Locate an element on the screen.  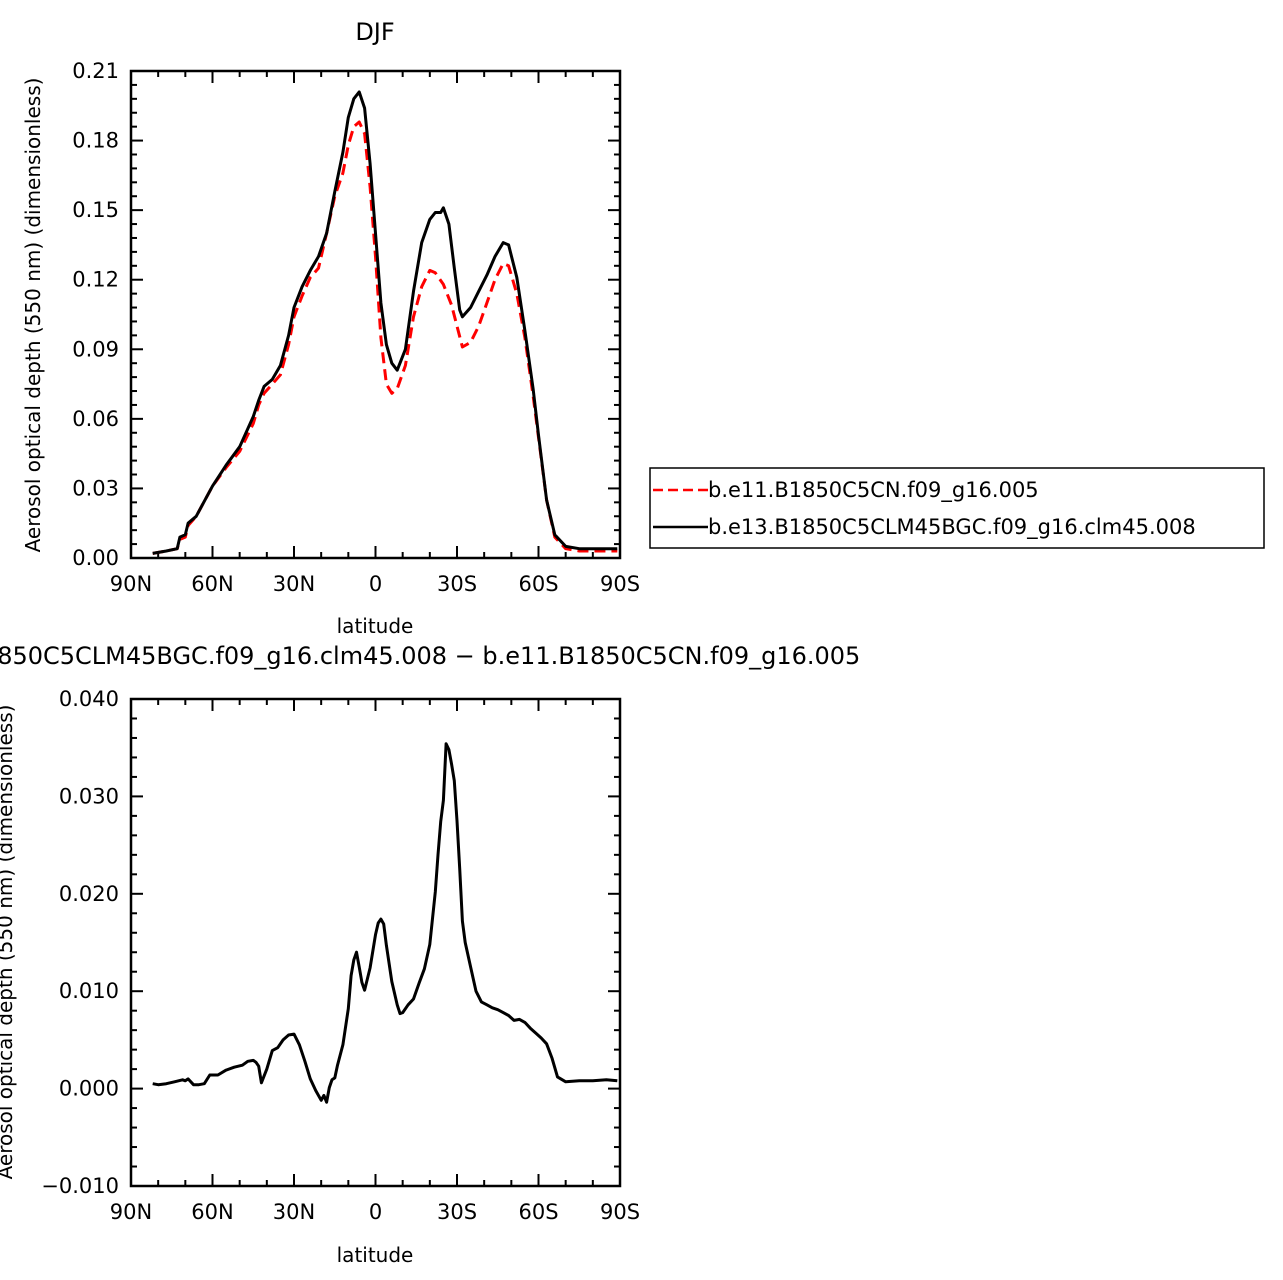
top-x-tick-label: 60N is located at coordinates (212, 584).